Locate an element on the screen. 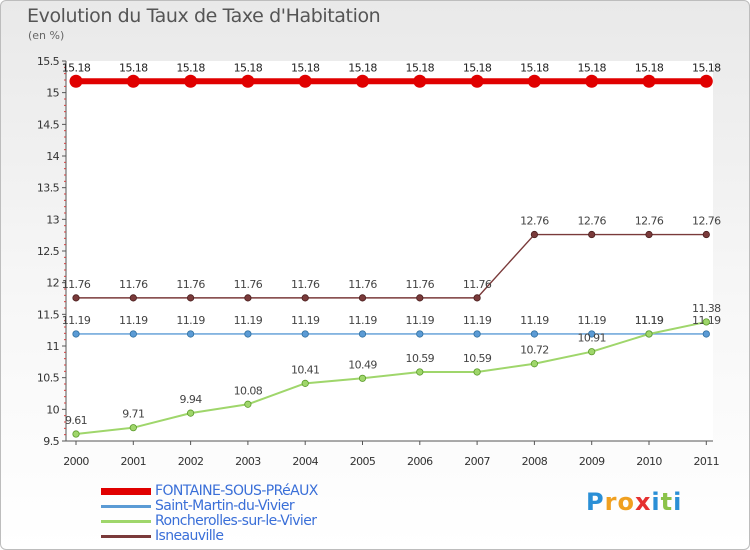 The height and width of the screenshot is (550, 750). y-tick-label: 13.5 is located at coordinates (48, 188).